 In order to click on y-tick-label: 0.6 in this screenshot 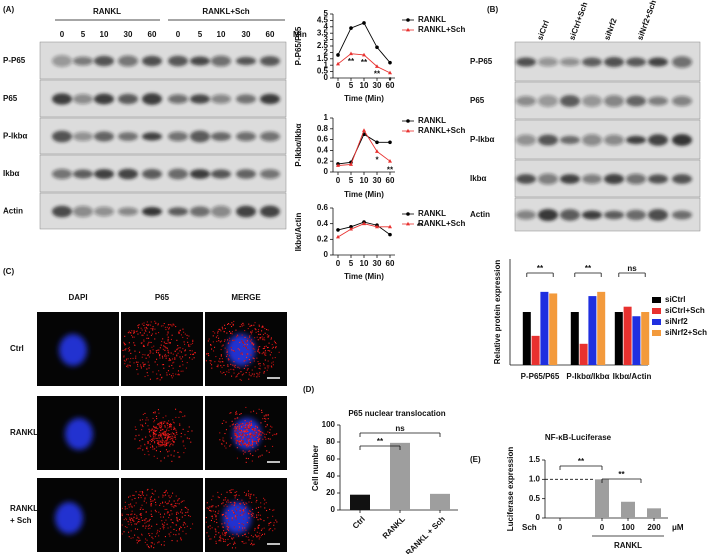, I will do `click(323, 207)`.